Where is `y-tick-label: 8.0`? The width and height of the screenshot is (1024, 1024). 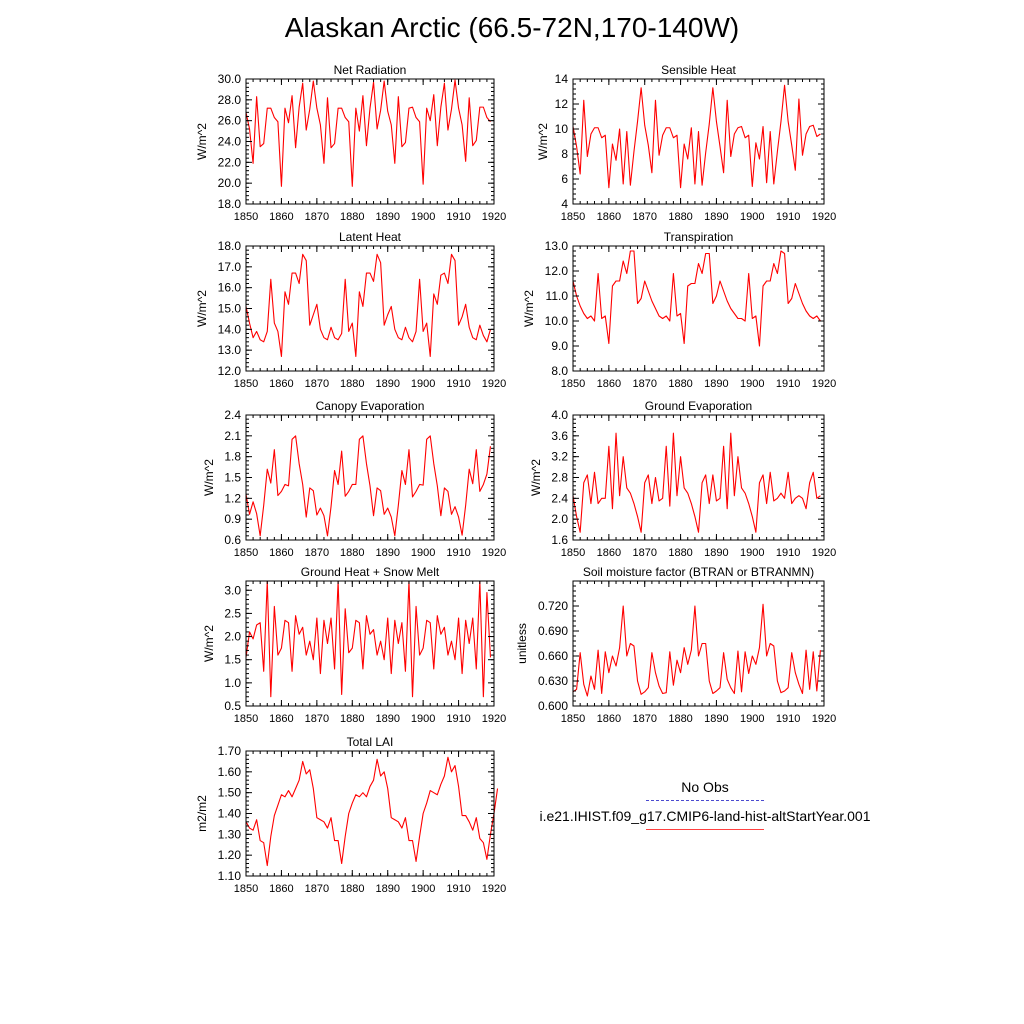
y-tick-label: 8.0 is located at coordinates (559, 371).